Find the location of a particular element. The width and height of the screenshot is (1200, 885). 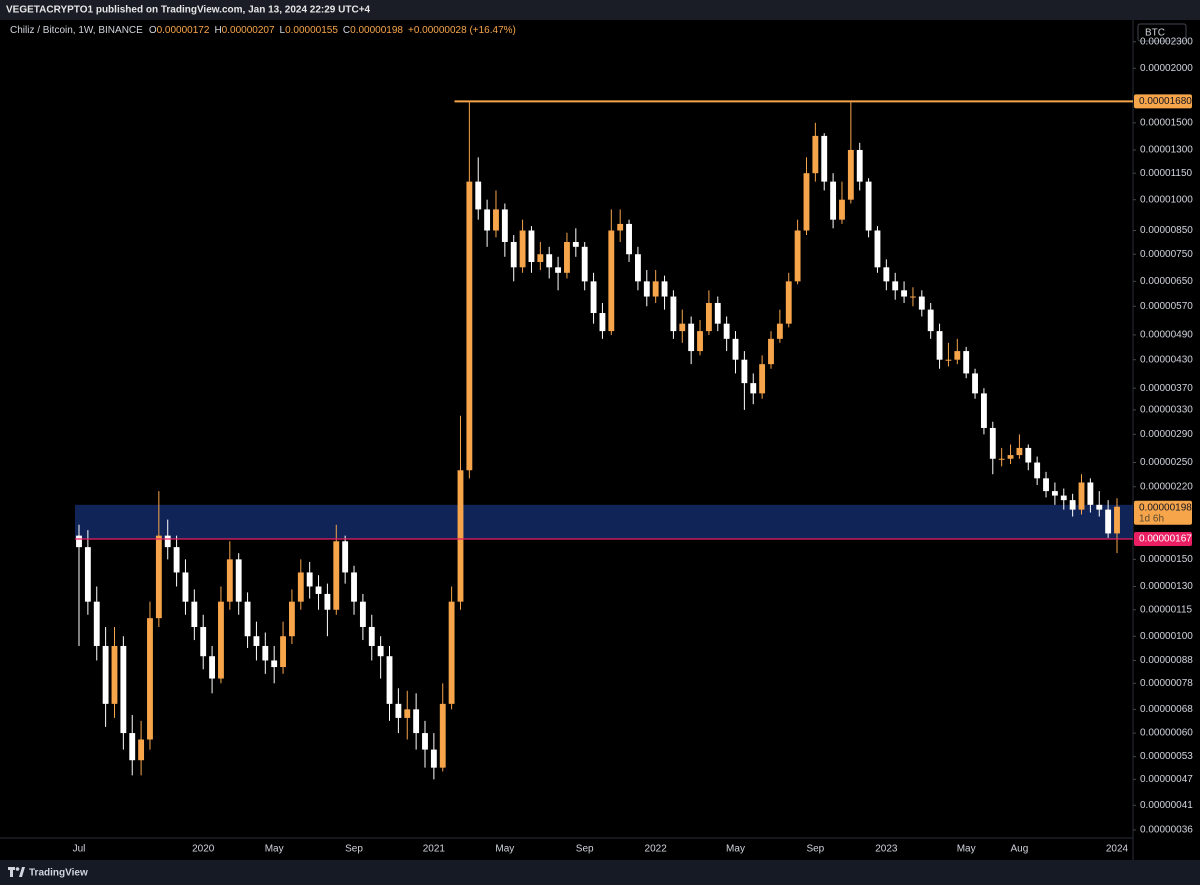

ohlc-value: 0.00000155 is located at coordinates (311, 30).